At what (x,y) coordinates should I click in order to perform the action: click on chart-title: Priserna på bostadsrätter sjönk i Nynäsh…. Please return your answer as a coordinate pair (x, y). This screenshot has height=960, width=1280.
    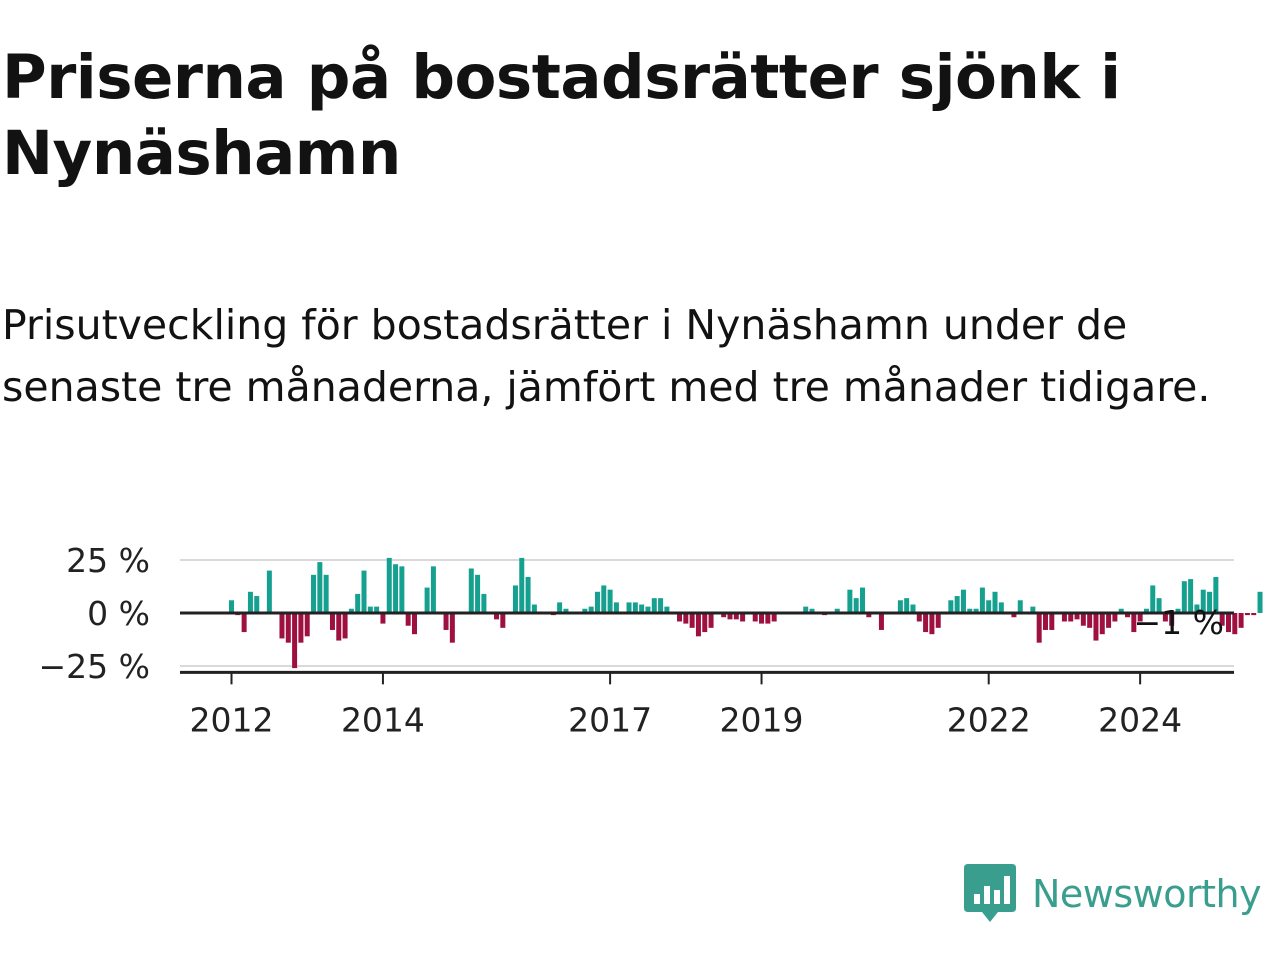
    Looking at the image, I should click on (561, 115).